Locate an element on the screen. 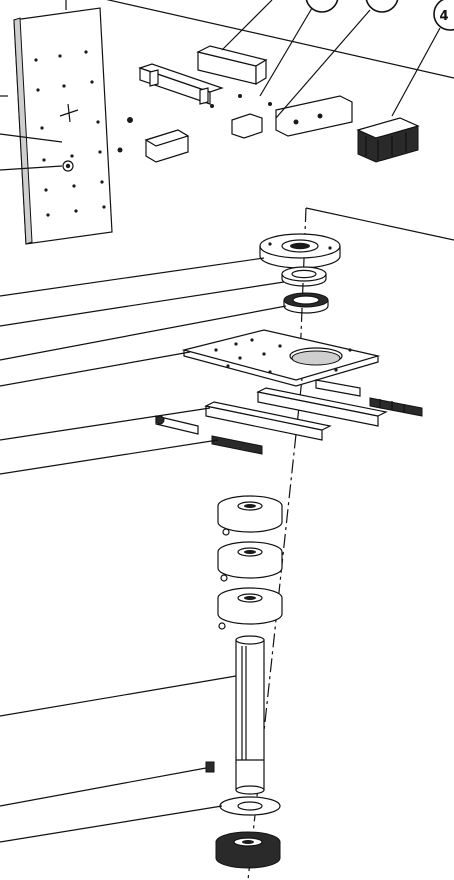 Image resolution: width=454 pixels, height=880 pixels. callout-balloons: 4 is located at coordinates (259, 59).